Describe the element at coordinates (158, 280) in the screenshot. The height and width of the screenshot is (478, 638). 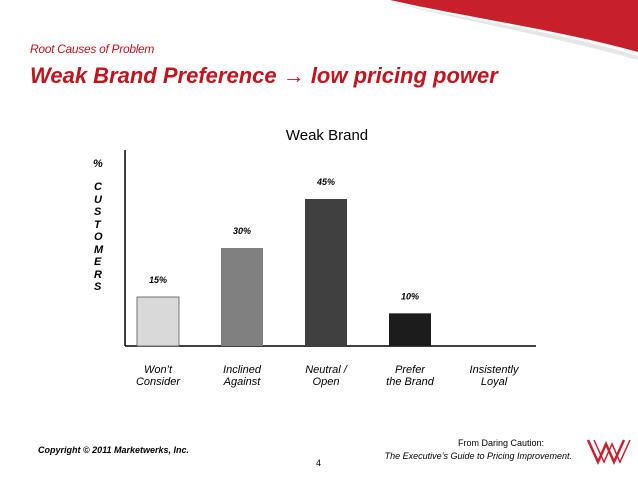
I see `value-label: 15%` at that location.